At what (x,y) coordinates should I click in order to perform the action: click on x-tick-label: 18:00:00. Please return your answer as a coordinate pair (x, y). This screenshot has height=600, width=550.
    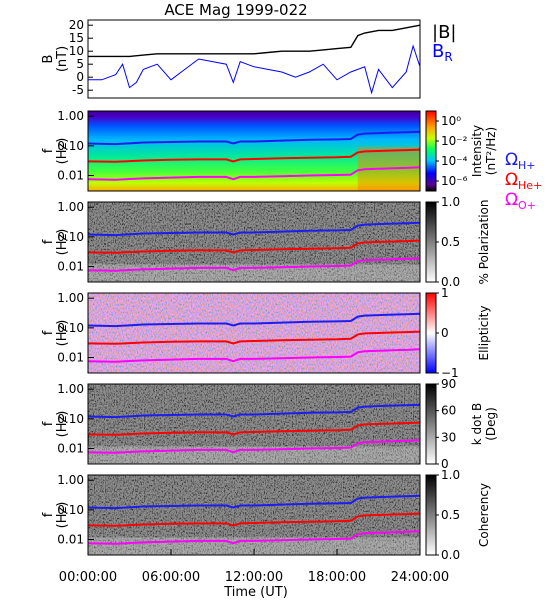
    Looking at the image, I should click on (337, 577).